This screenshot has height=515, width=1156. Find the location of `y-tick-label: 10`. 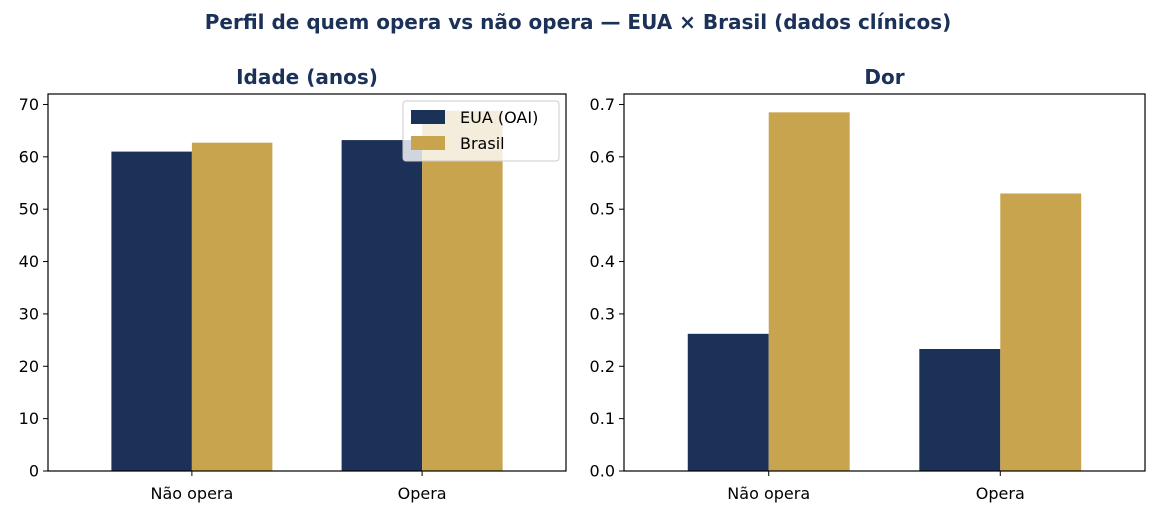

y-tick-label: 10 is located at coordinates (29, 418).